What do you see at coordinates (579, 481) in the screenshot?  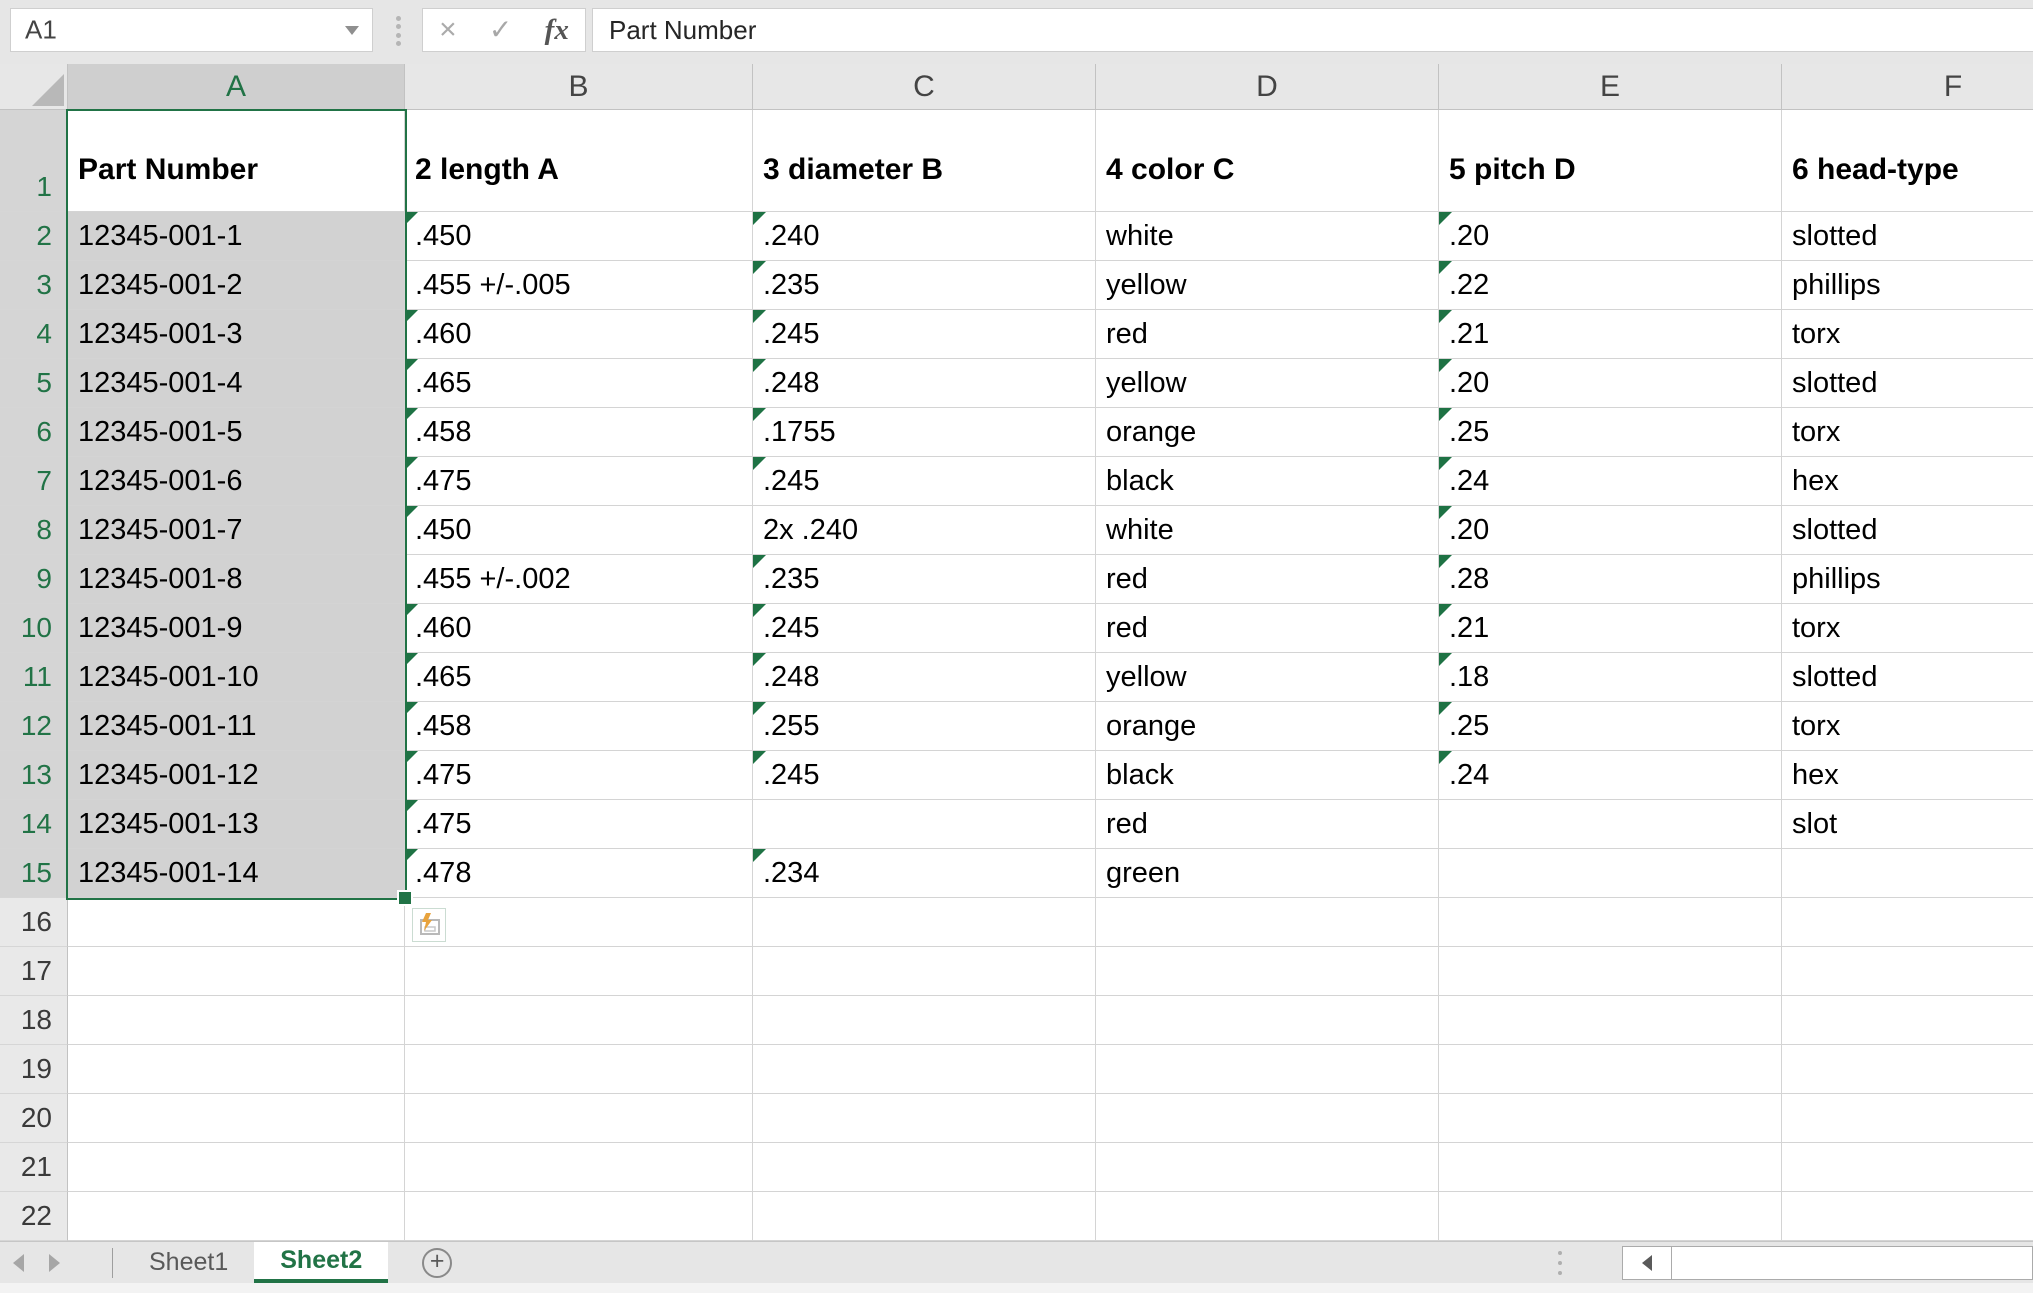 I see `cell-B7: .475` at bounding box center [579, 481].